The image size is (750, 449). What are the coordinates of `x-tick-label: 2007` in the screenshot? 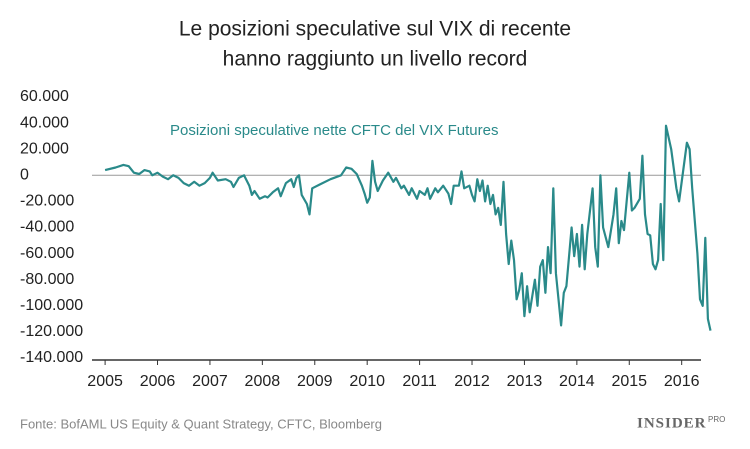 It's located at (210, 381).